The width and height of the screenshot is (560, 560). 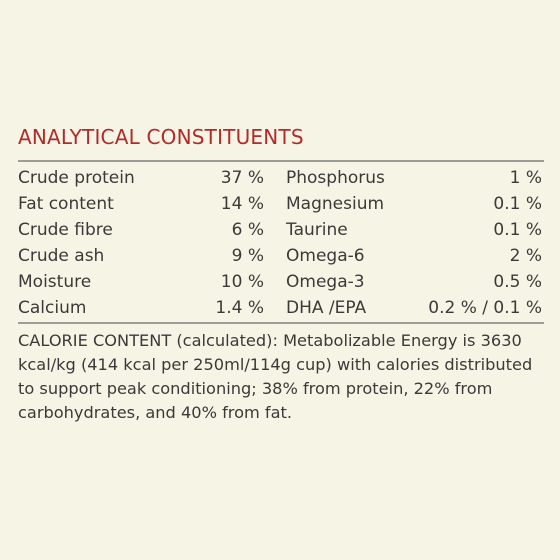 What do you see at coordinates (281, 204) in the screenshot?
I see `table-row: Fat content 14 % Magnesium 0.1 %` at bounding box center [281, 204].